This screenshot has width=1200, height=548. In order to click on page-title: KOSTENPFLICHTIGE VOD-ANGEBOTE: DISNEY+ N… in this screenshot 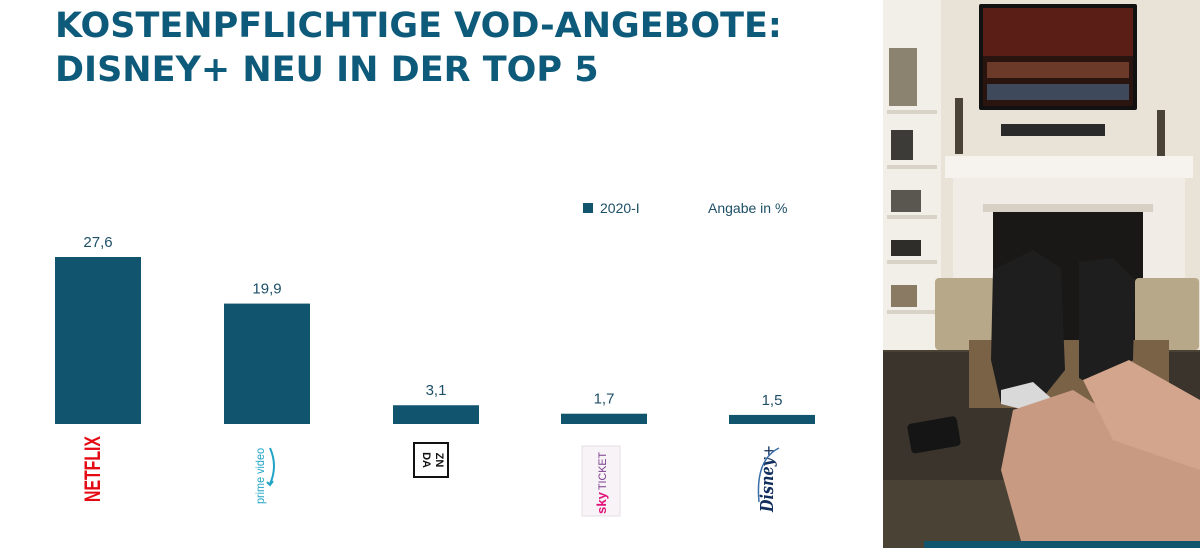, I will do `click(418, 48)`.